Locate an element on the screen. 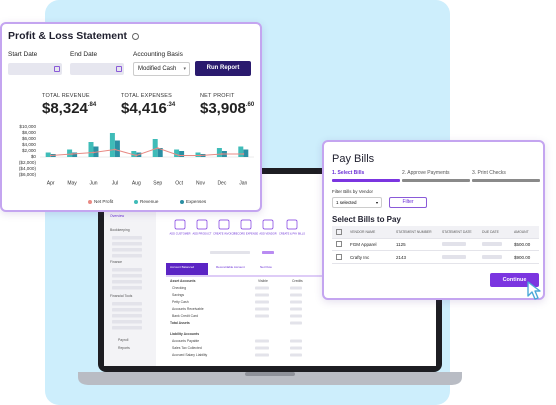 The height and width of the screenshot is (405, 556). section-title: Select Bills to Pay is located at coordinates (366, 219).